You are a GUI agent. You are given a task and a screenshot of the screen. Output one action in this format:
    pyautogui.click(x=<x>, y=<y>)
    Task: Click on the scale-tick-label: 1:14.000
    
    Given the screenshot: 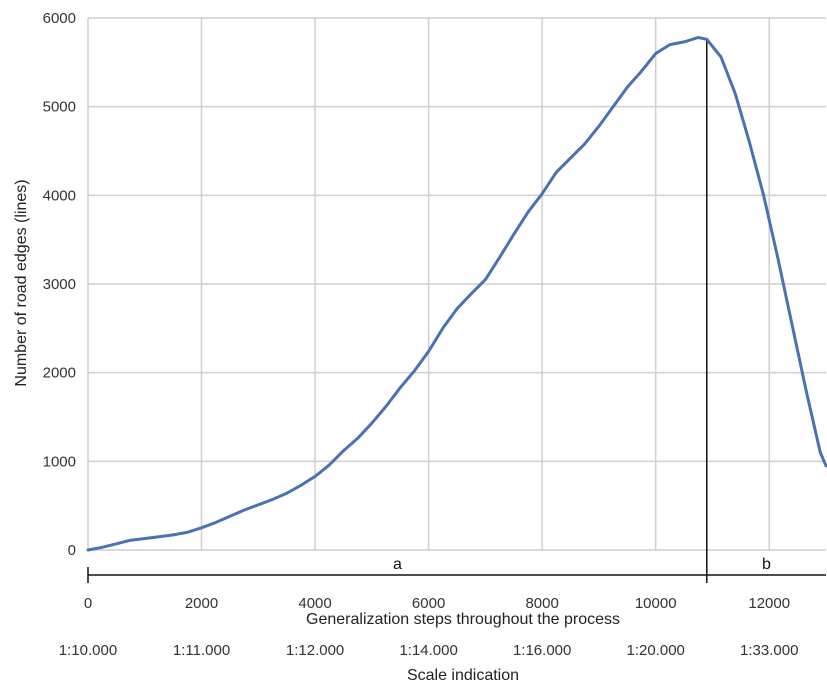 What is the action you would take?
    pyautogui.click(x=428, y=650)
    